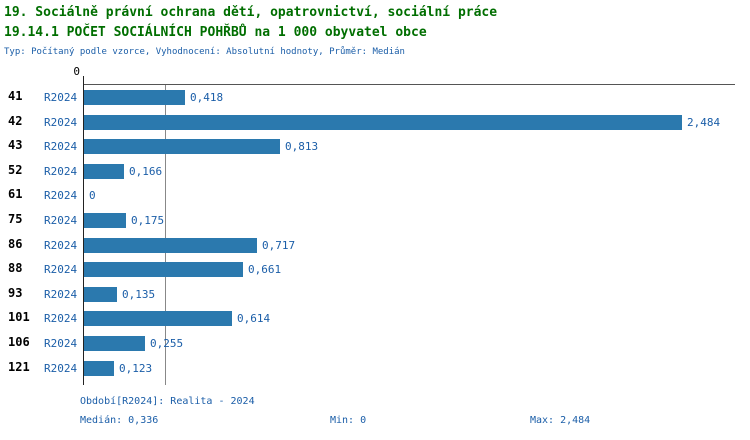 This screenshot has height=440, width=750. What do you see at coordinates (279, 245) in the screenshot?
I see `bar-value-label: 0,717` at bounding box center [279, 245].